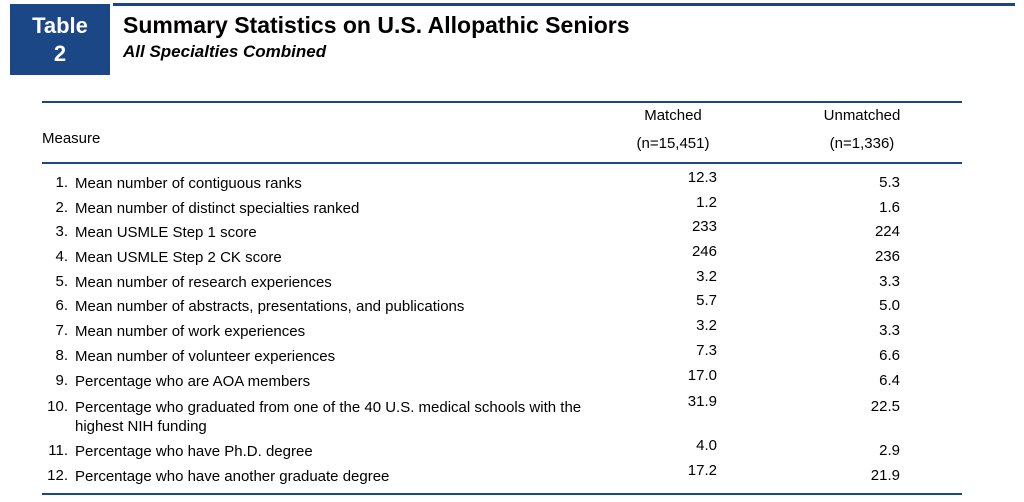  I want to click on row-number: 10., so click(57, 406).